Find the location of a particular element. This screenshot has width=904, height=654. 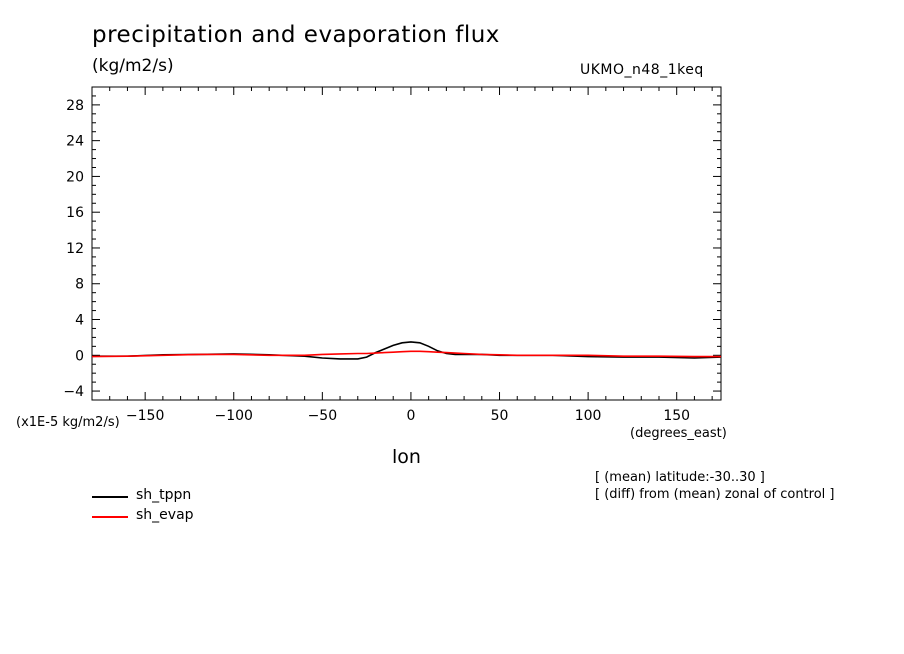

y-tick-label: −4 is located at coordinates (73, 392).